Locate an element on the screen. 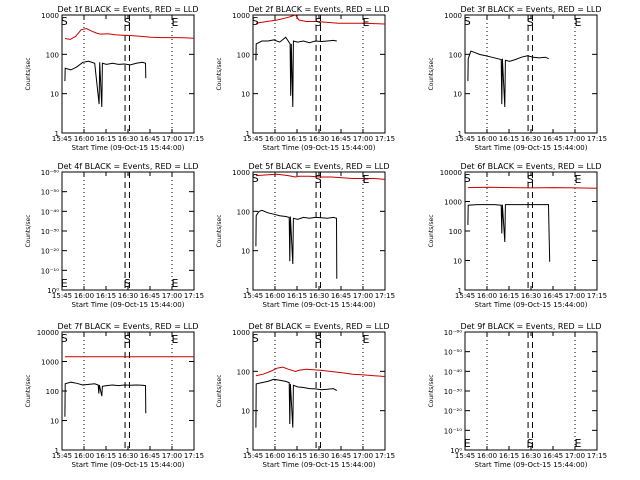 Image resolution: width=640 pixels, height=480 pixels. y-tick-label: 10⁻¹⁰ is located at coordinates (50, 271).